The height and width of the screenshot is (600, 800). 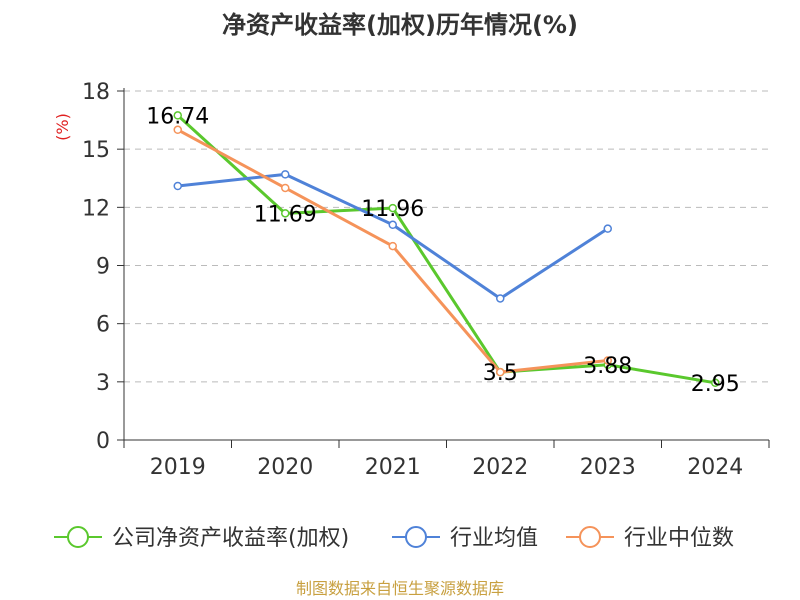 What do you see at coordinates (96, 208) in the screenshot?
I see `y-tick-label: 12` at bounding box center [96, 208].